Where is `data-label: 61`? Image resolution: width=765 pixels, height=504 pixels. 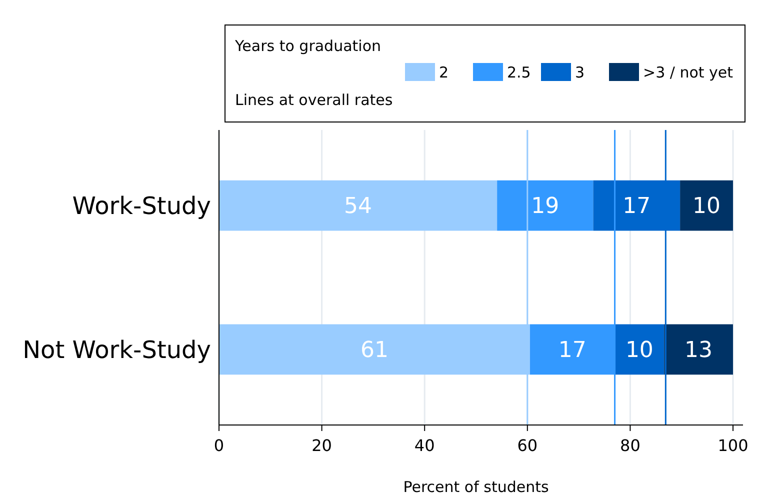 data-label: 61 is located at coordinates (374, 351).